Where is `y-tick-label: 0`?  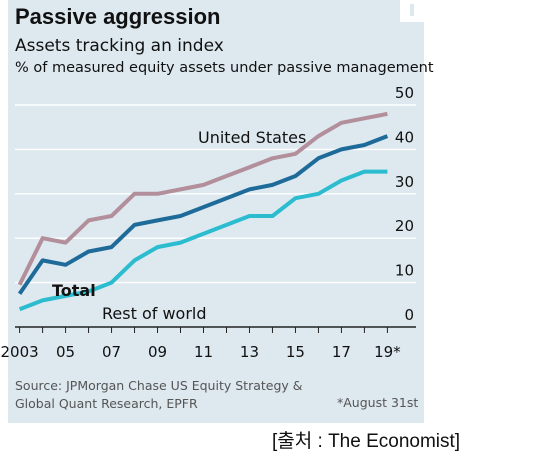
y-tick-label: 0 is located at coordinates (409, 315).